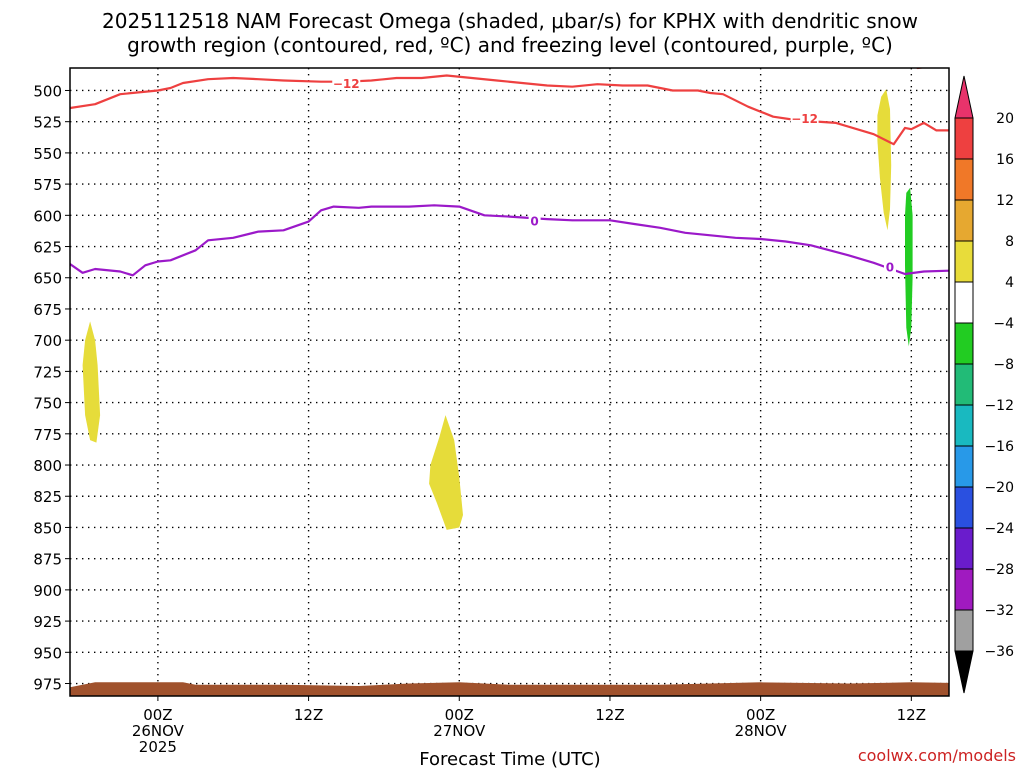 This screenshot has height=768, width=1024. Describe the element at coordinates (47, 404) in the screenshot. I see `y-tick-label: 750` at that location.